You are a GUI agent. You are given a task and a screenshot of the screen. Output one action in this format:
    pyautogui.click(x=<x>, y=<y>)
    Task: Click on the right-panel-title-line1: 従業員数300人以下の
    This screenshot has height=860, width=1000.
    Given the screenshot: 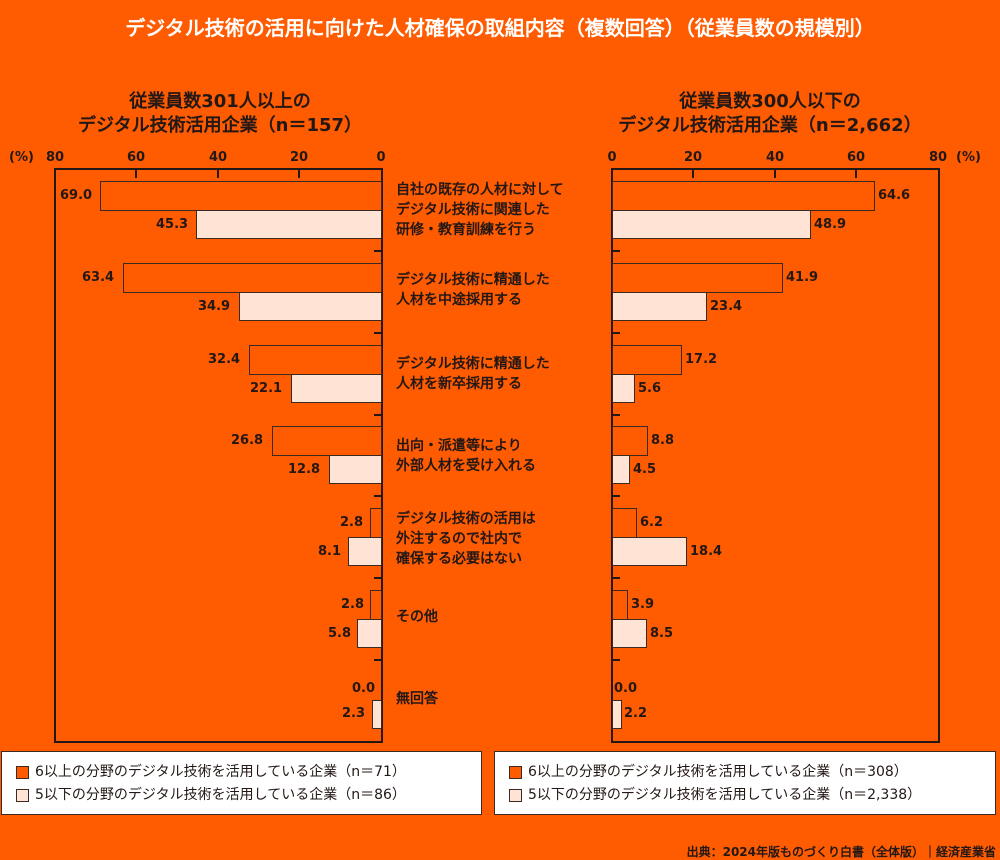 What is the action you would take?
    pyautogui.click(x=770, y=101)
    